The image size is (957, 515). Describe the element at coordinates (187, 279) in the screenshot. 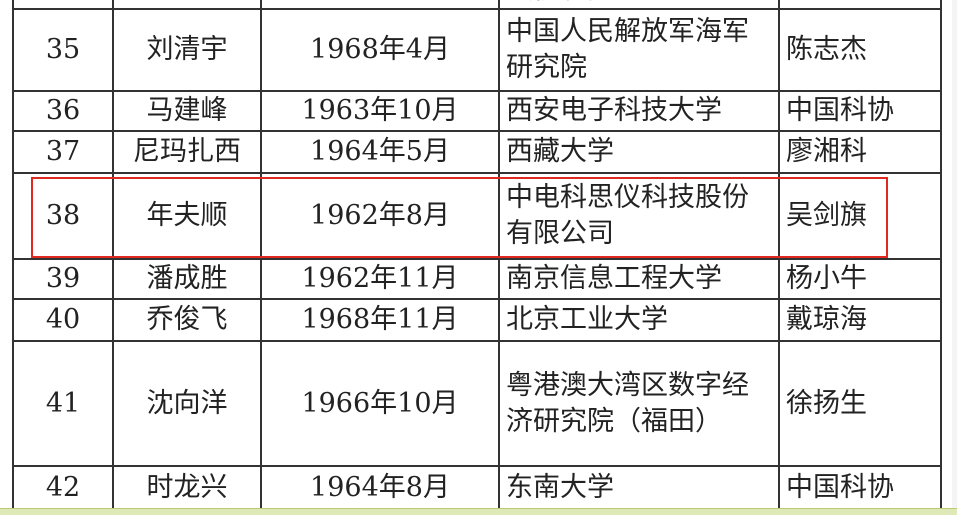

I see `cell-name: 潘成胜` at that location.